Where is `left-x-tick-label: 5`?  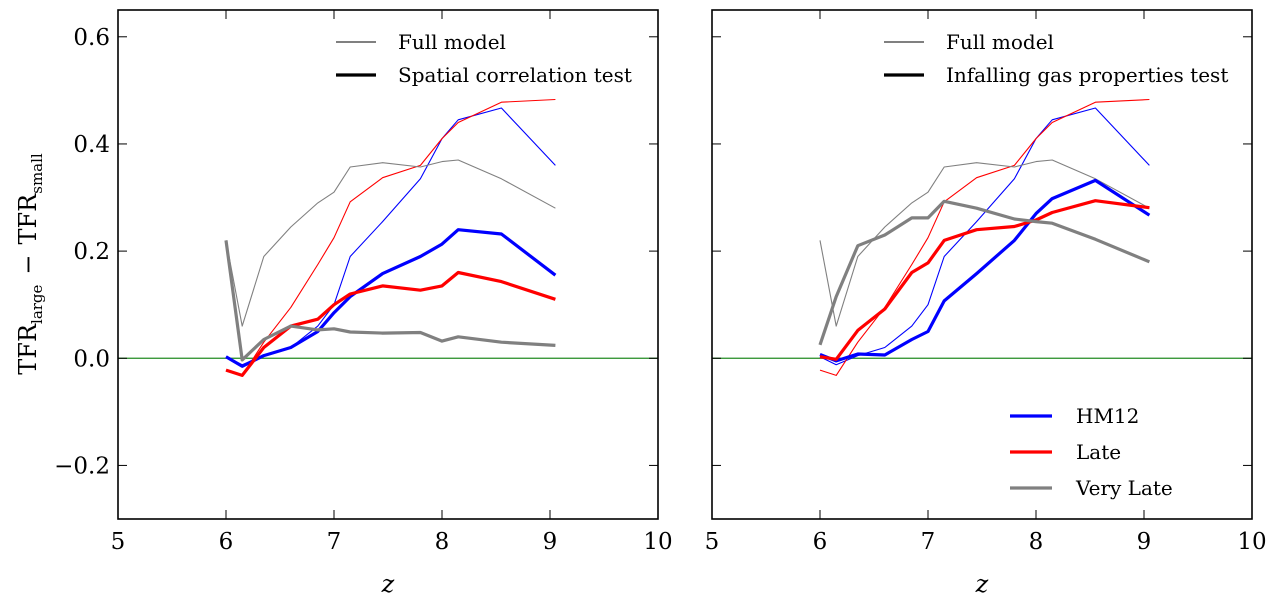 left-x-tick-label: 5 is located at coordinates (118, 542).